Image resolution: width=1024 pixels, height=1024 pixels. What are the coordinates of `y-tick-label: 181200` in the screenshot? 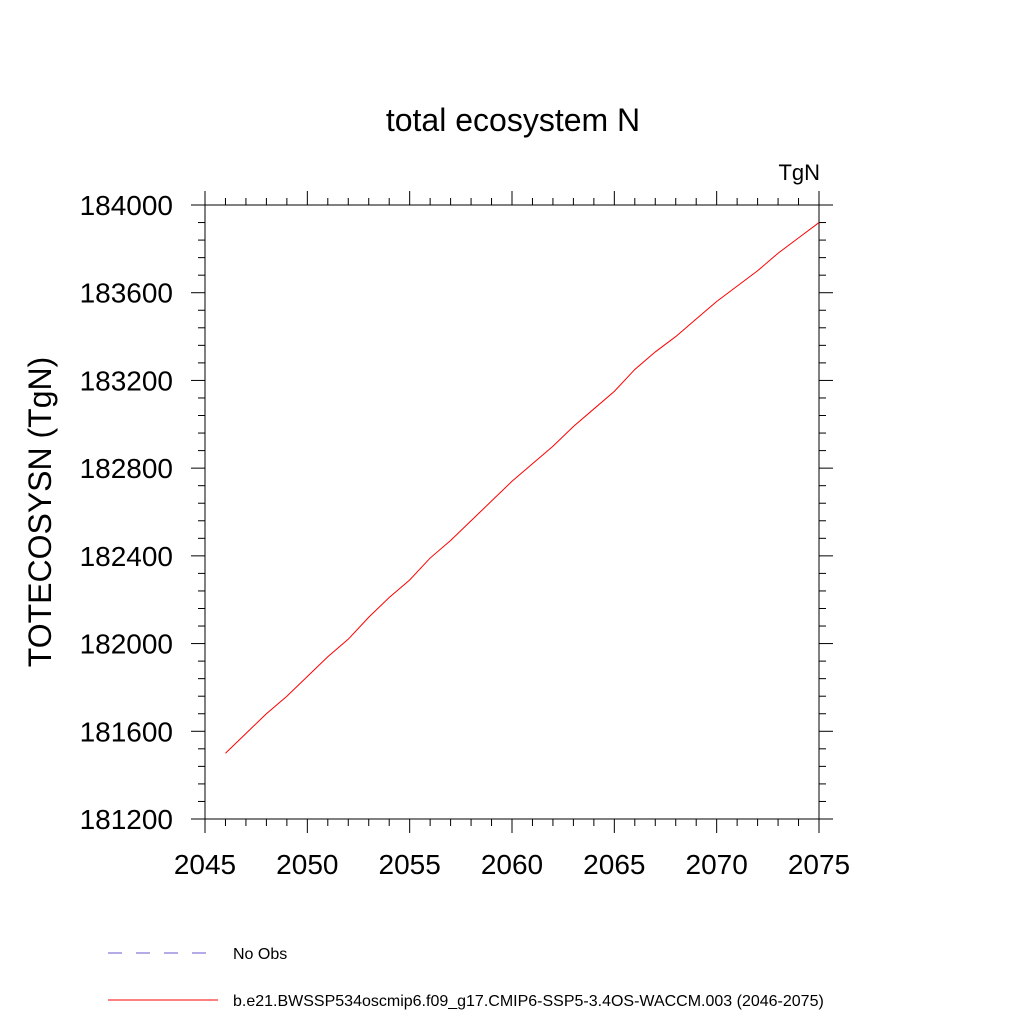 It's located at (126, 819).